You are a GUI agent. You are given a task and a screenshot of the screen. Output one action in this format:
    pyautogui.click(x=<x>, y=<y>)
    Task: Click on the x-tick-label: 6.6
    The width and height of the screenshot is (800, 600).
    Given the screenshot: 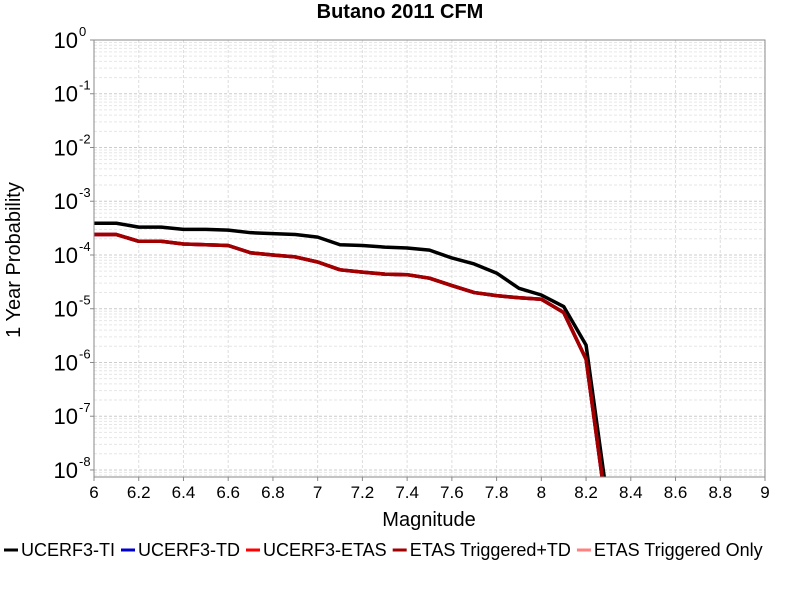 What is the action you would take?
    pyautogui.click(x=228, y=492)
    